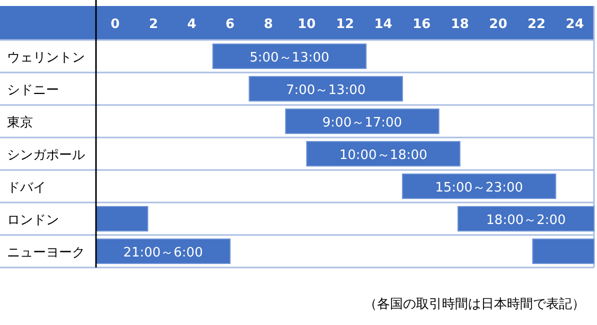 This screenshot has height=325, width=597. What do you see at coordinates (115, 24) in the screenshot?
I see `x-tick-label: 0` at bounding box center [115, 24].